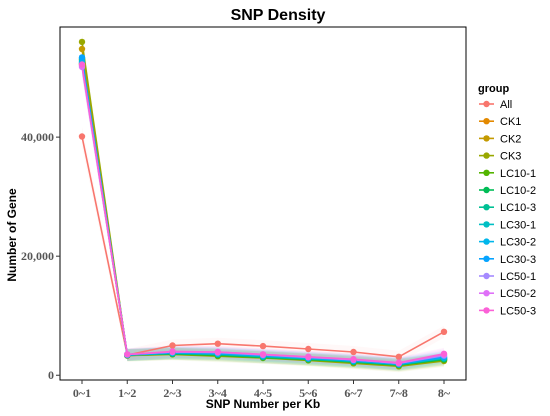 This screenshot has height=416, width=550. What do you see at coordinates (127, 393) in the screenshot?
I see `x-tick-label: 1~2` at bounding box center [127, 393].